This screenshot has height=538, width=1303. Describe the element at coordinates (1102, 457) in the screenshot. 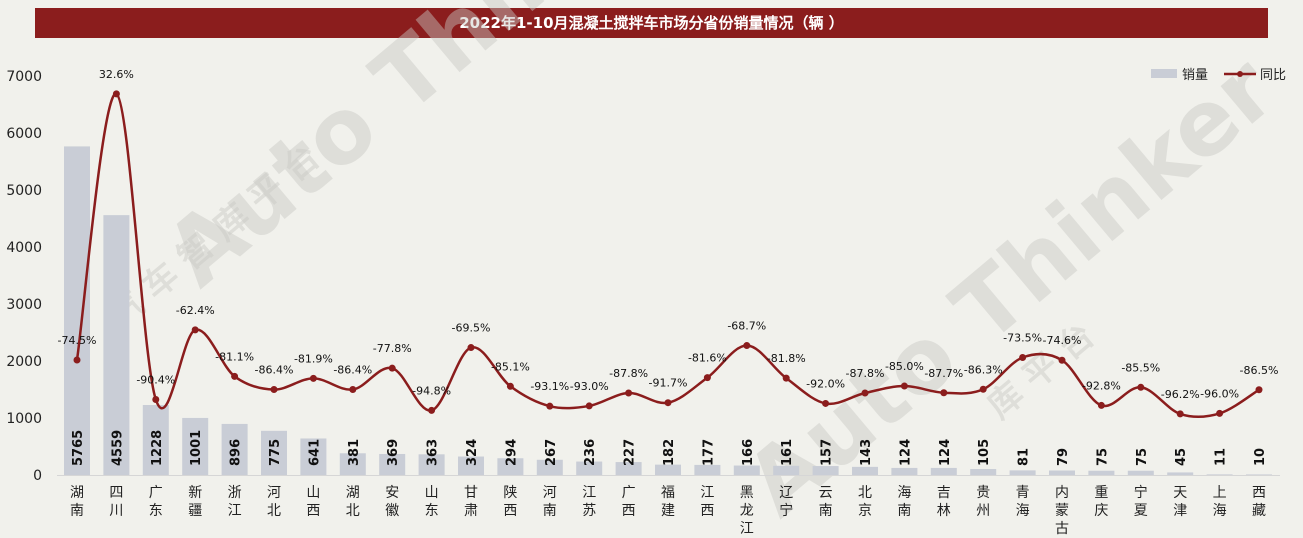

I see `bar-value-label: 75` at that location.